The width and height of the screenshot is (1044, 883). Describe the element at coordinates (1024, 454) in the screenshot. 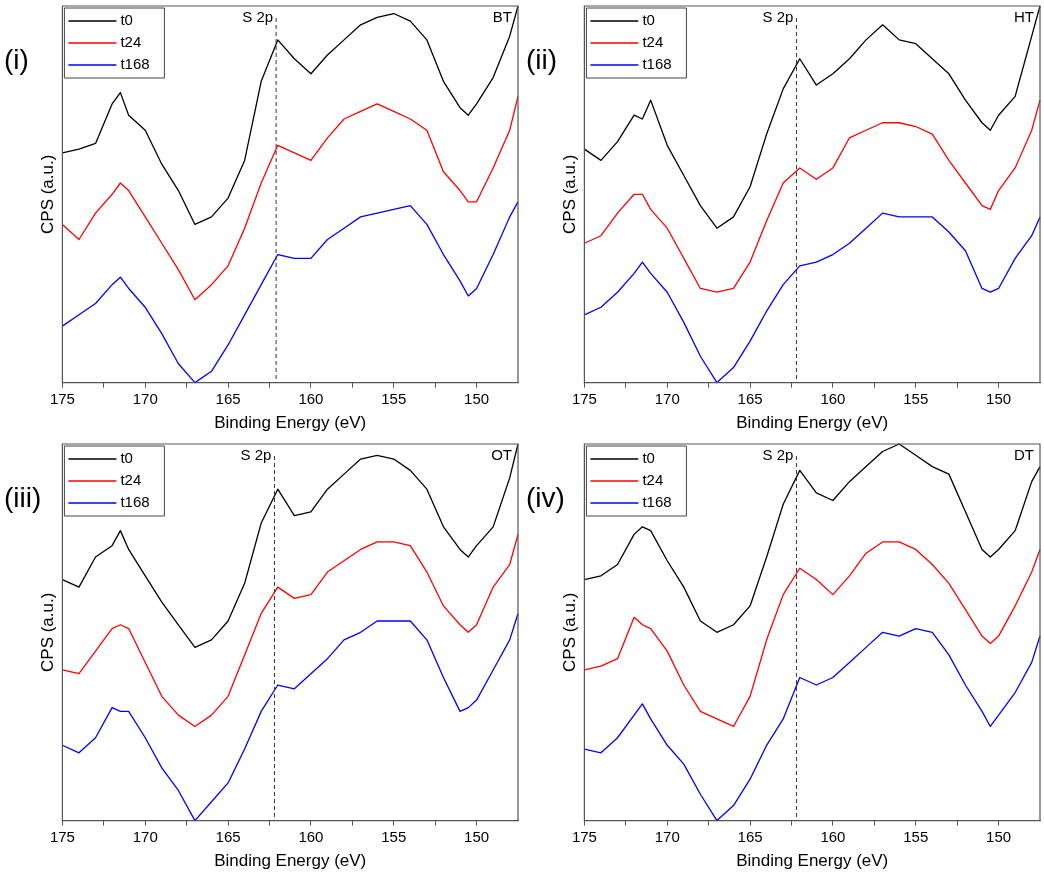

I see `annotation: DT` at that location.